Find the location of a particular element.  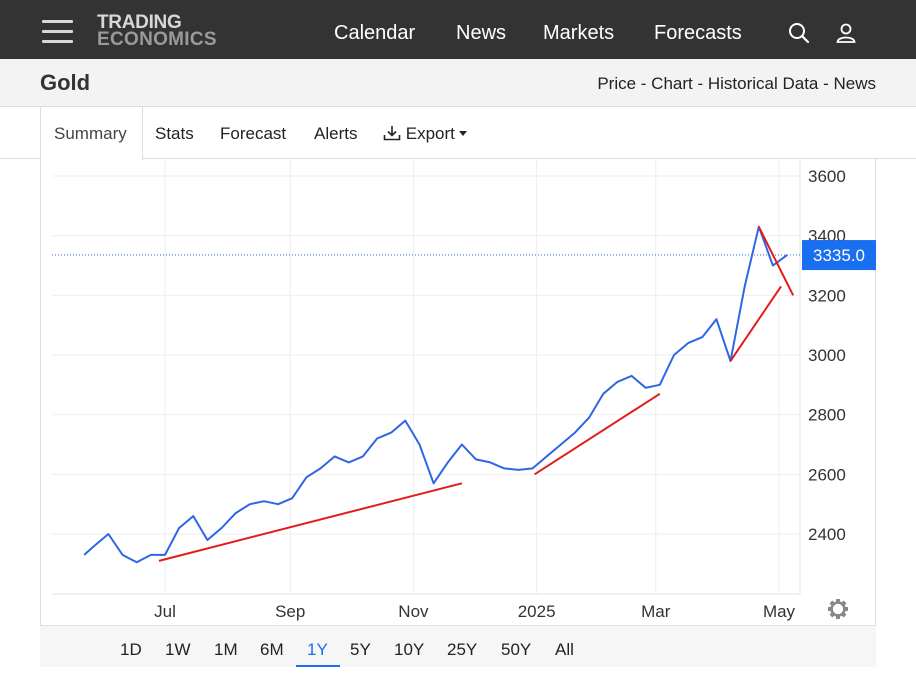

breadcrumb: Price - Chart - Historical Data - News is located at coordinates (736, 83).